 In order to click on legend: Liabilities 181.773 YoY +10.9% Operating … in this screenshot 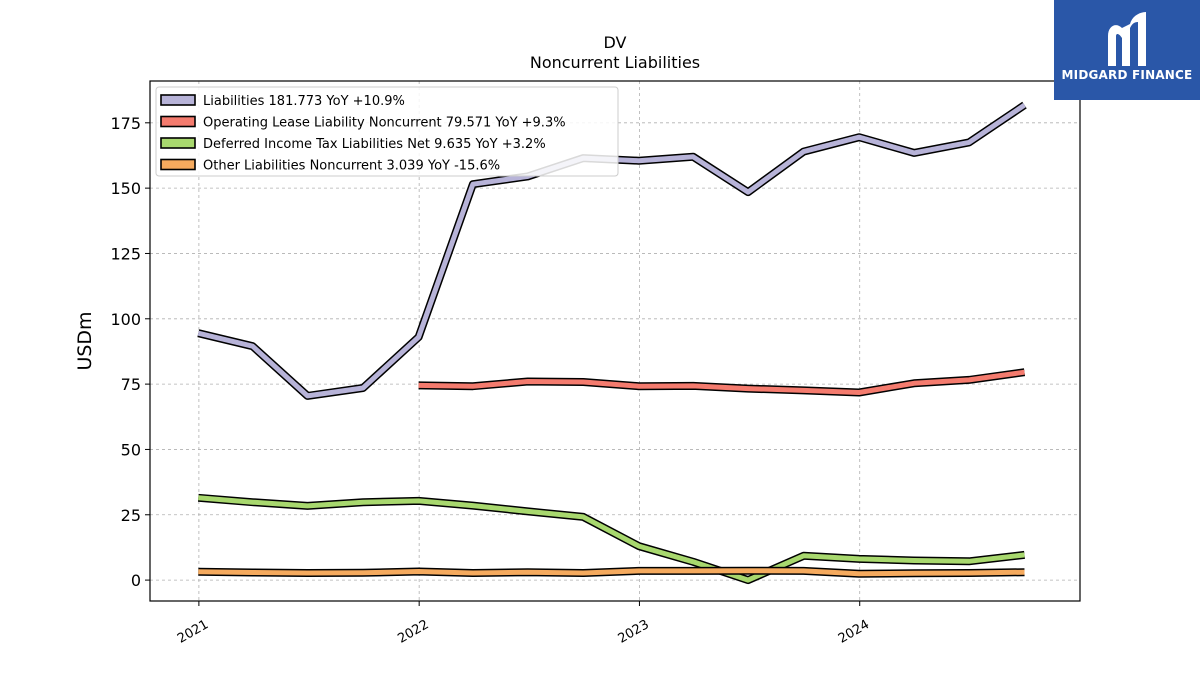, I will do `click(387, 131)`.